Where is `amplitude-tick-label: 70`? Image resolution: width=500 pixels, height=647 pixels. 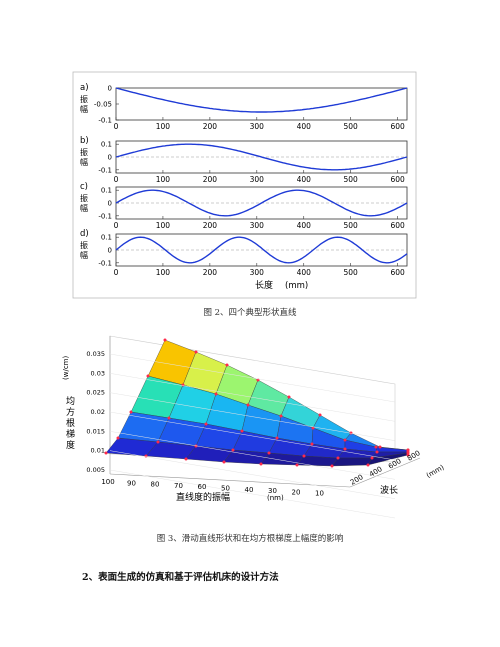
amplitude-tick-label: 70 is located at coordinates (178, 486).